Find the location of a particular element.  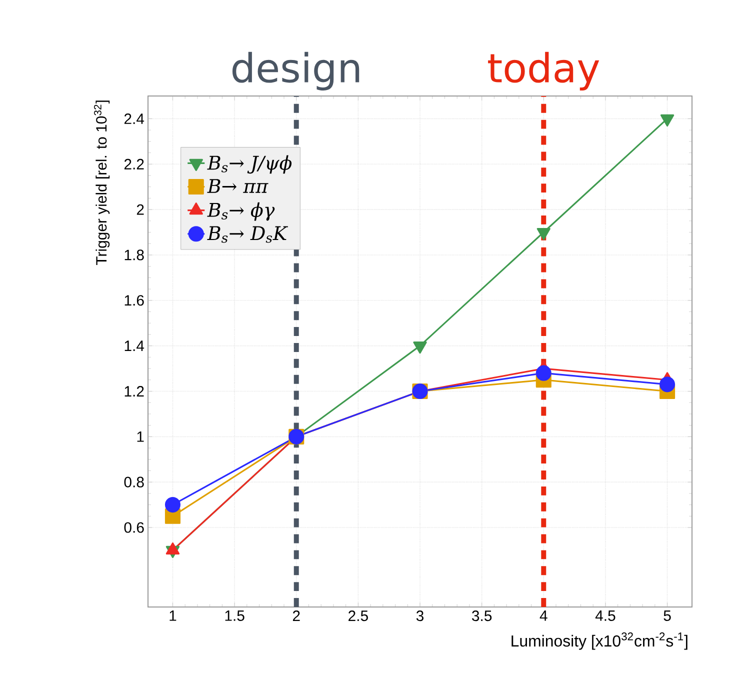

y-tick-label: 0.6 is located at coordinates (134, 527).